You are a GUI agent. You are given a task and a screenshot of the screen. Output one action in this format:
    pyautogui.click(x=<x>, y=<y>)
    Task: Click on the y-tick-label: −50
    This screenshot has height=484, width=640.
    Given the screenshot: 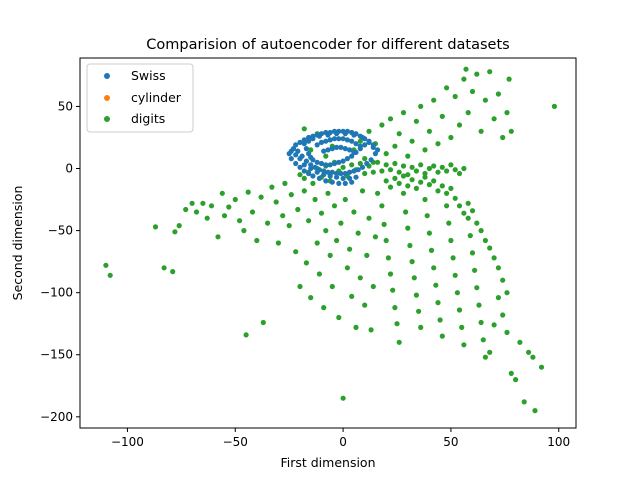 What is the action you would take?
    pyautogui.click(x=60, y=231)
    